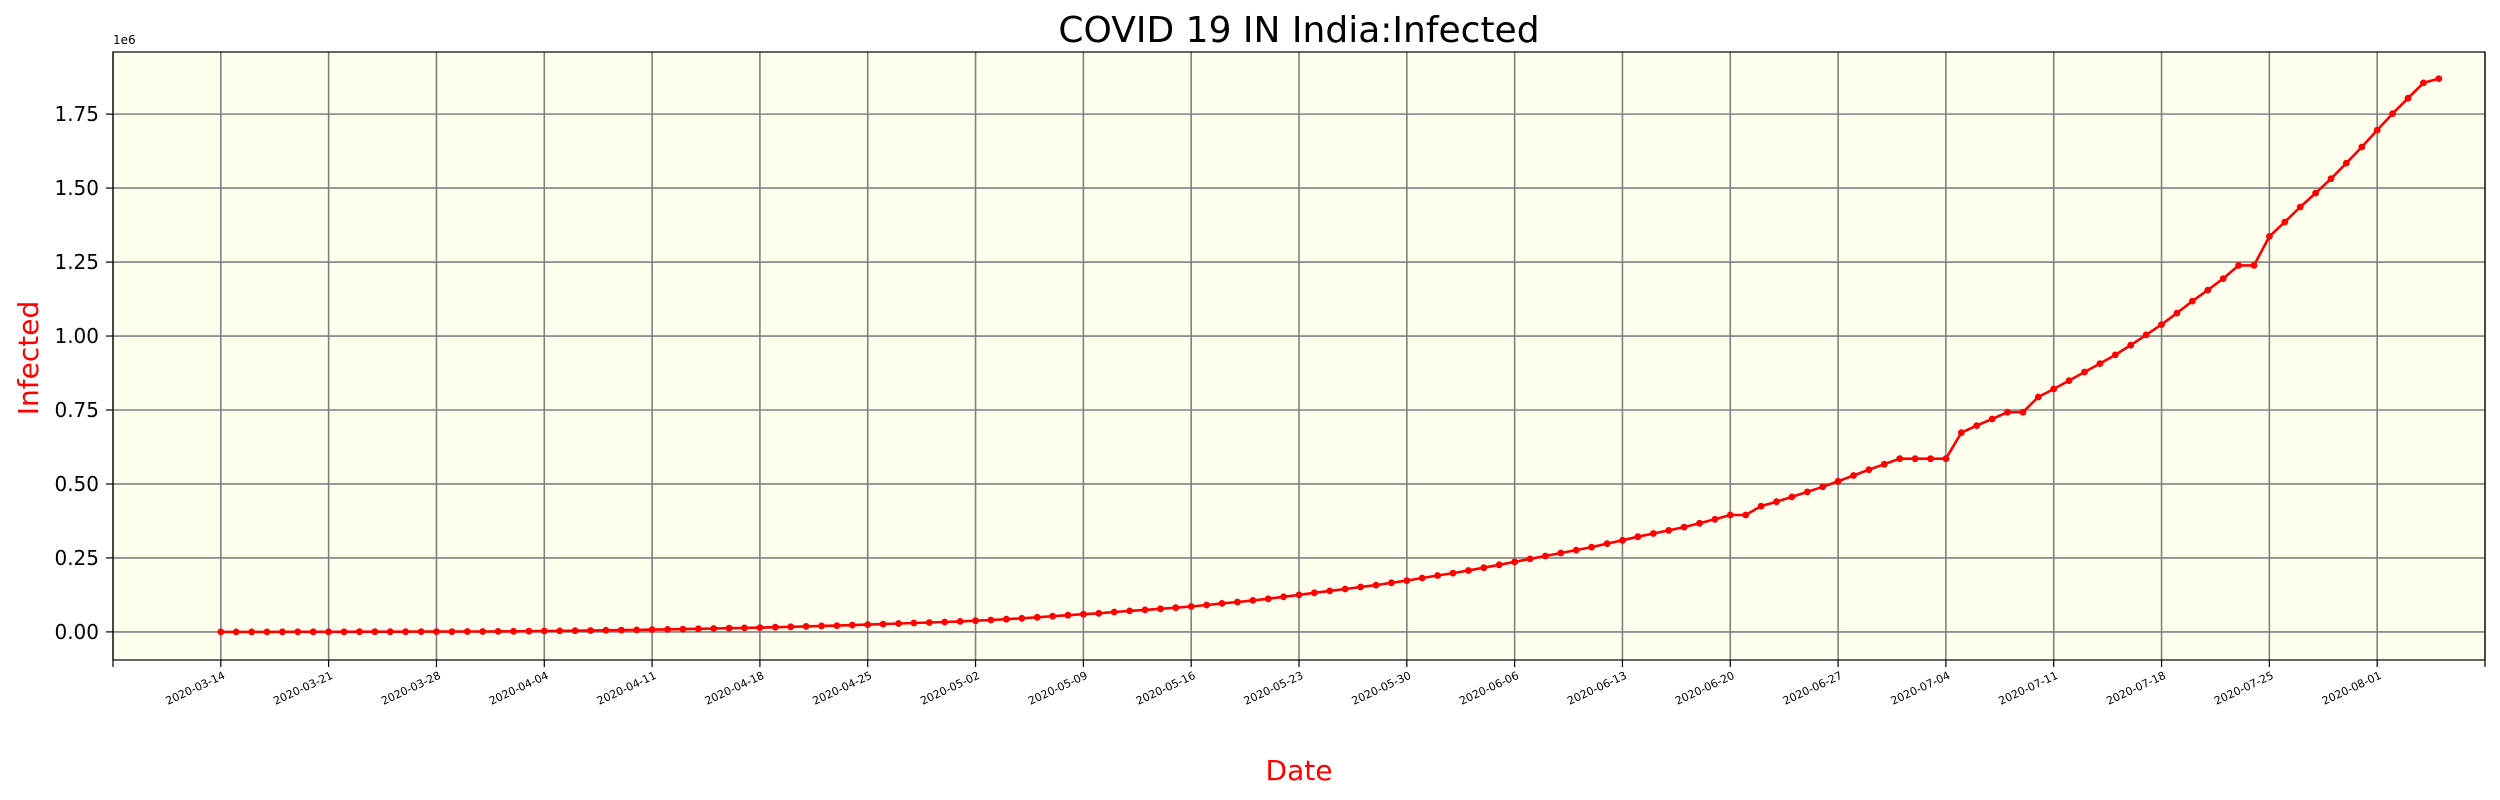 This screenshot has height=800, width=2500. Describe the element at coordinates (1381, 688) in the screenshot. I see `x-tick-label: 2020-05-30` at that location.